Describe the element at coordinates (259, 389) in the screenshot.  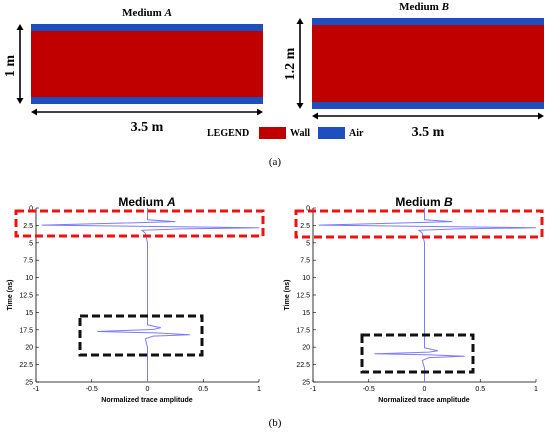
I see `chart-a-xtick-label: 1` at that location.